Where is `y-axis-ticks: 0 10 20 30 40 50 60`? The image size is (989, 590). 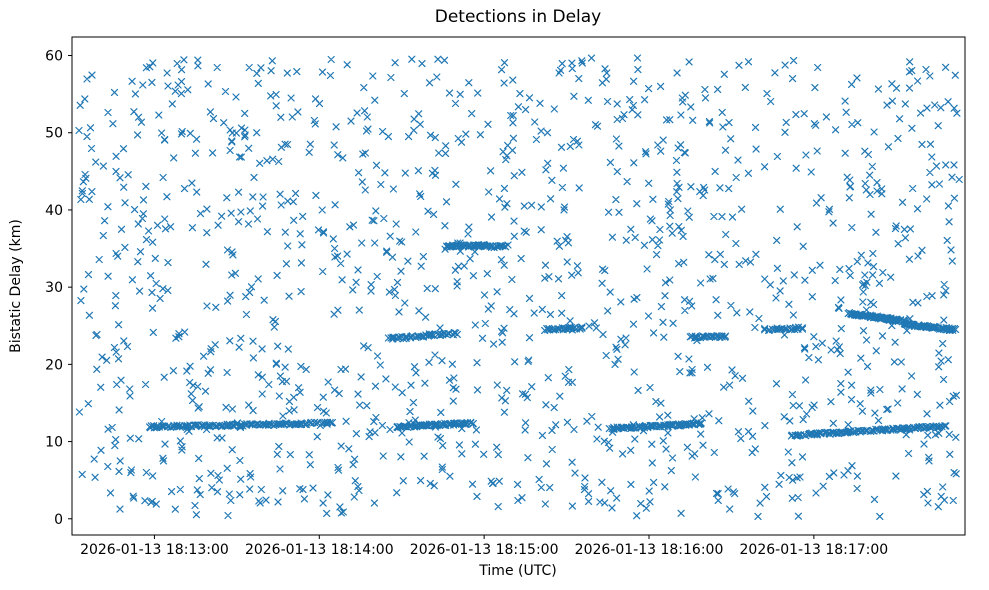 y-axis-ticks: 0 10 20 30 40 50 60 is located at coordinates (58, 288).